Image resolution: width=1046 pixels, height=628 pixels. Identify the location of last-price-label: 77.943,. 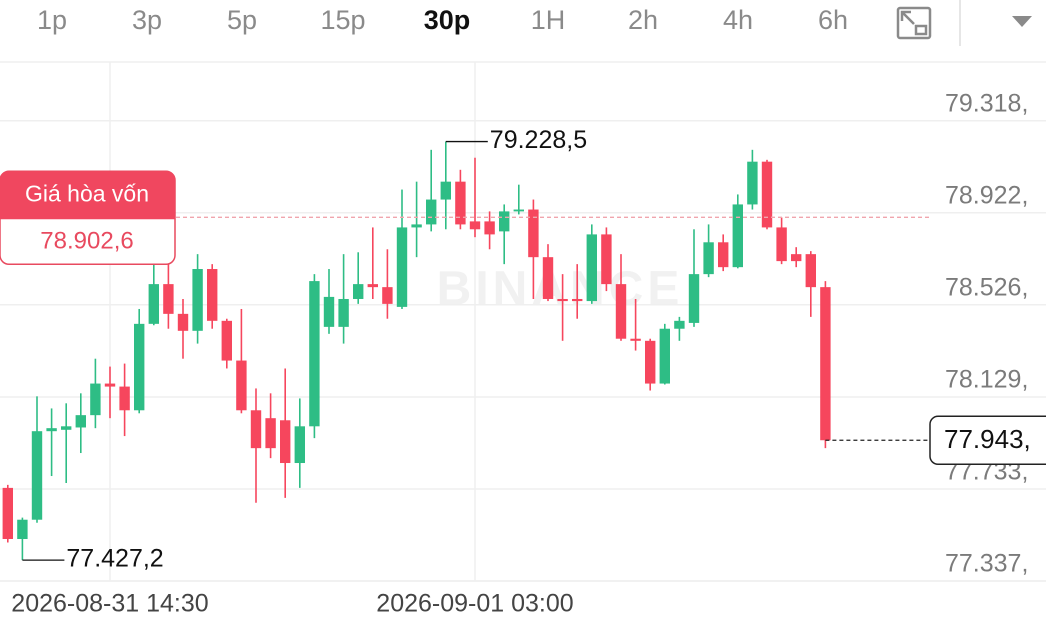
(987, 439).